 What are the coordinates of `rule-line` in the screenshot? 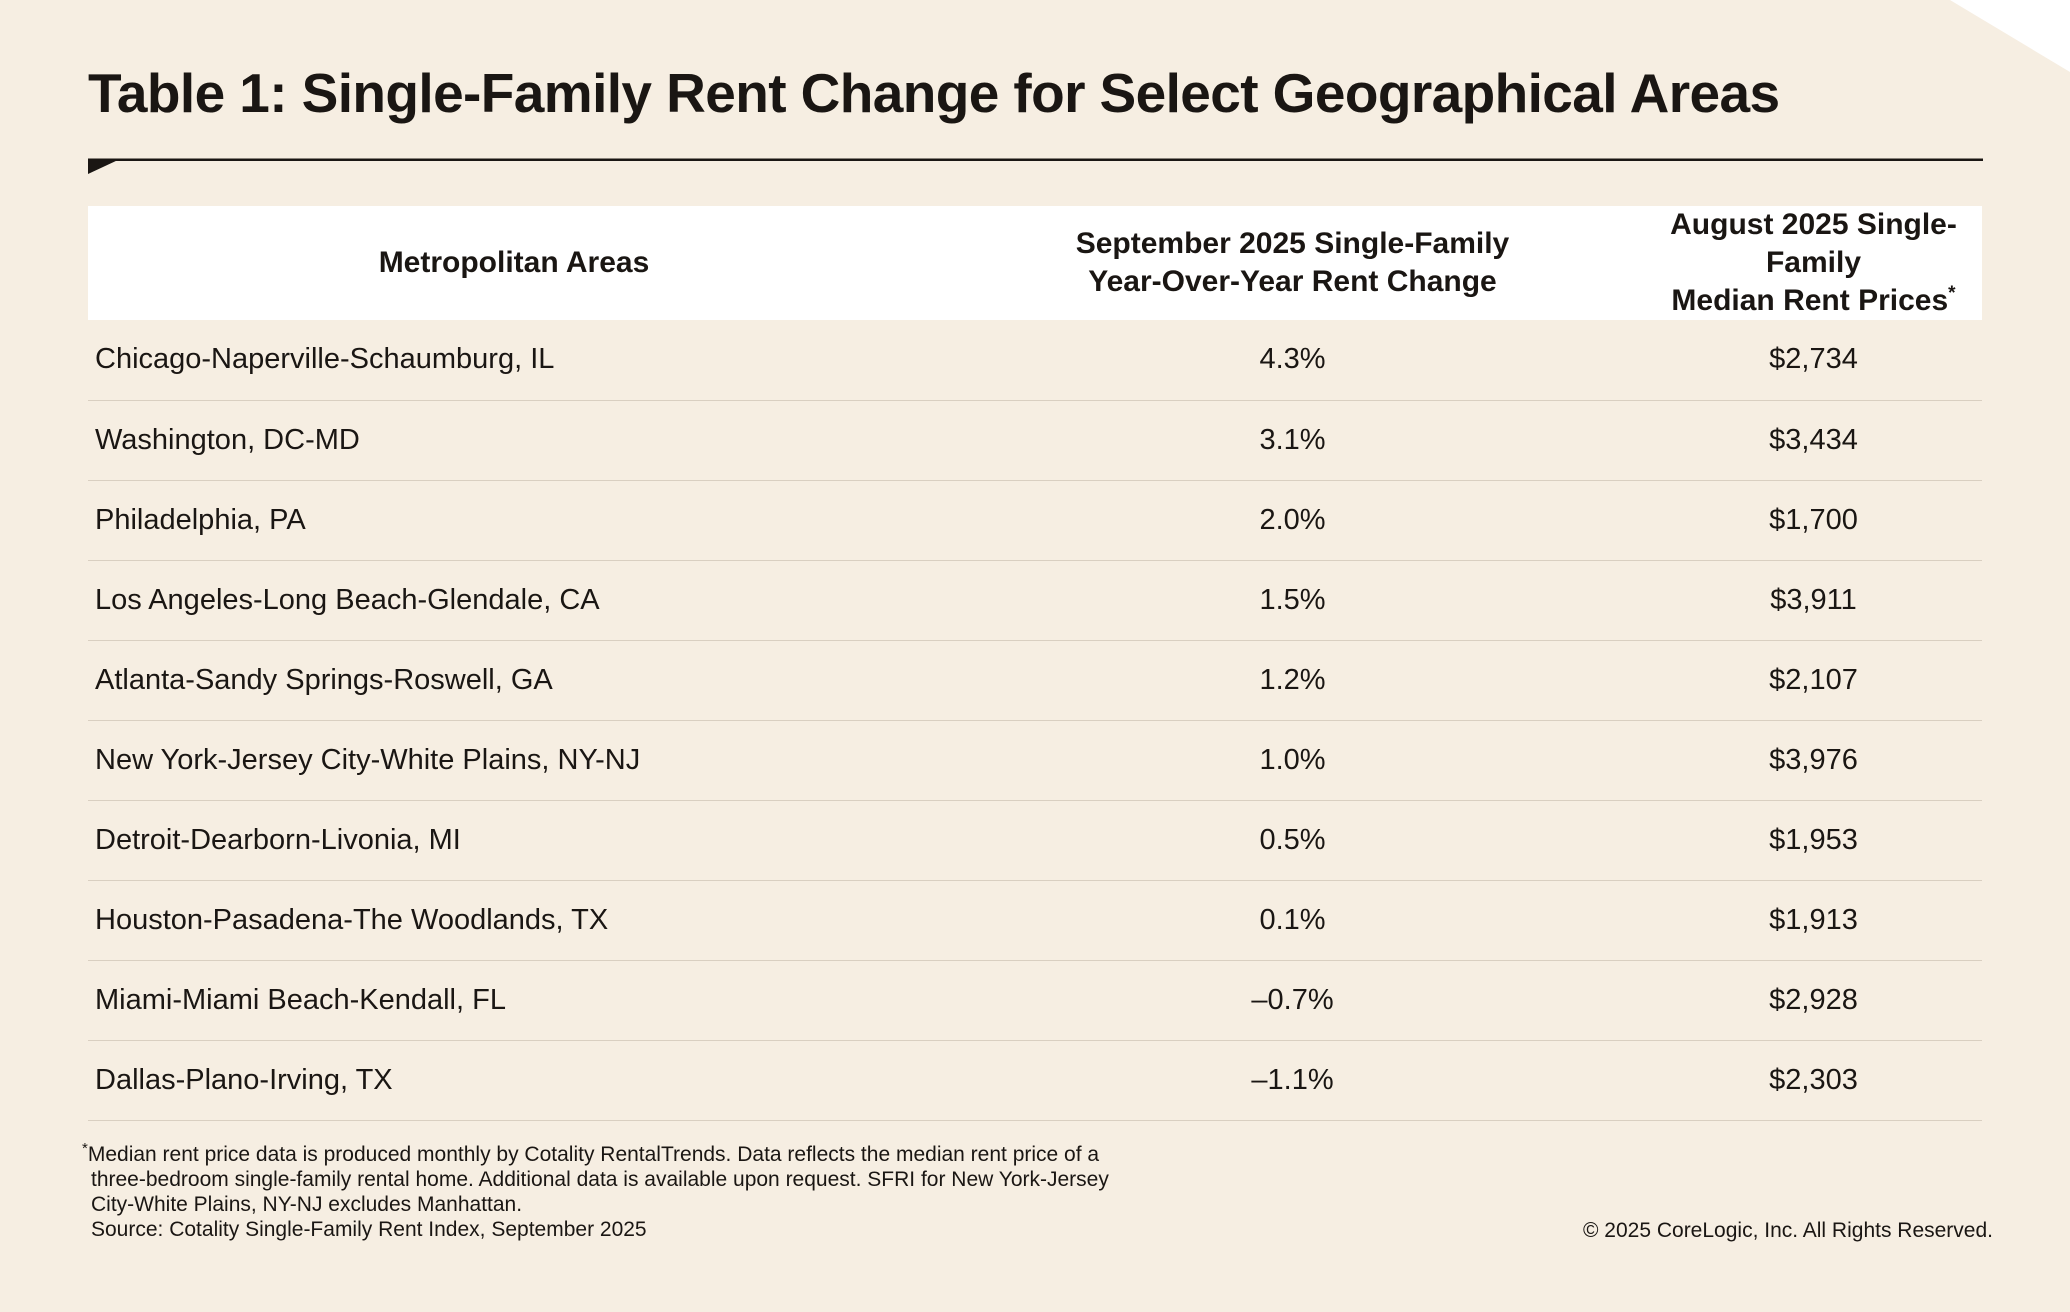 It's located at (1035, 159).